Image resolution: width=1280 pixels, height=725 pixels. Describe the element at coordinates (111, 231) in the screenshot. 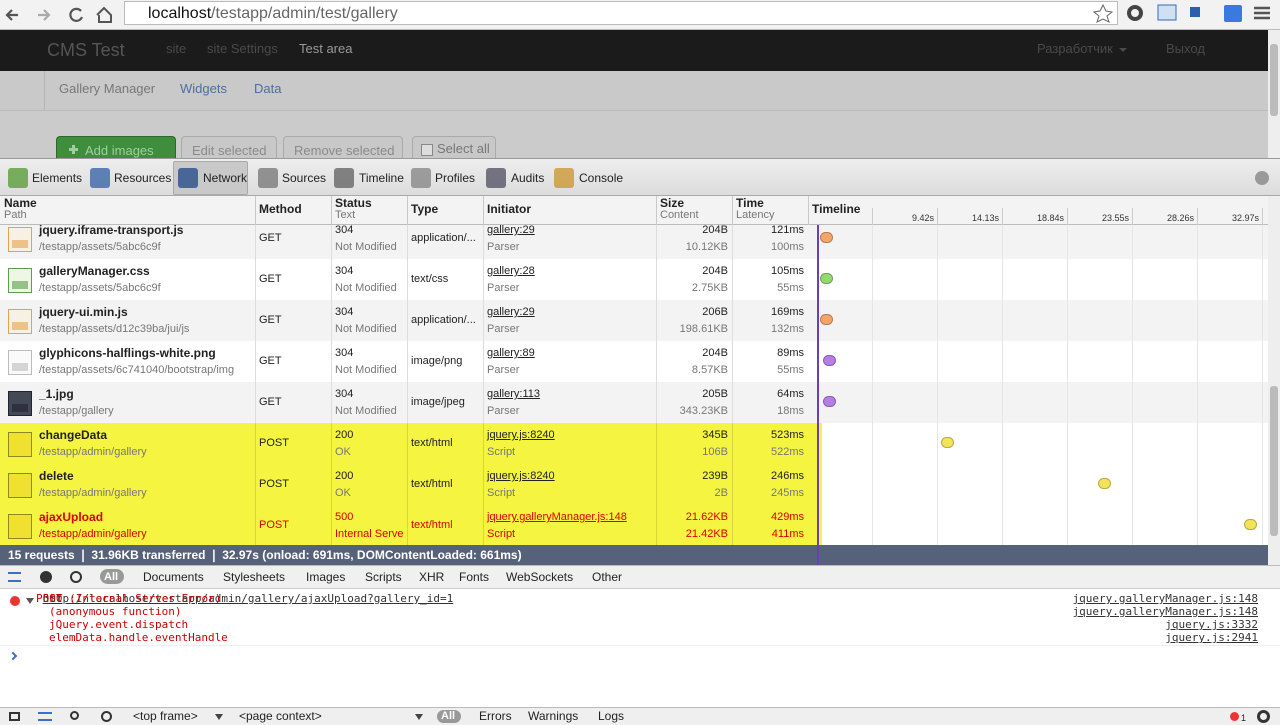

I see `request-name: jquery.iframe-transport.js` at that location.